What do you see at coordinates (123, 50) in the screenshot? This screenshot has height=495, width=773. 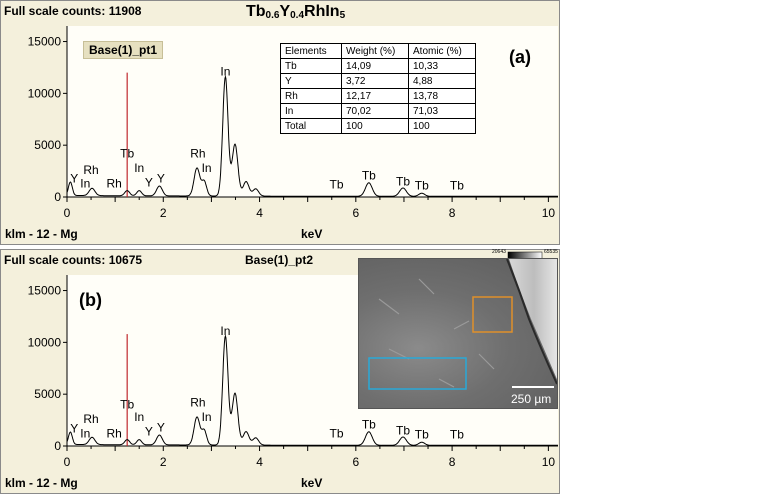 I see `spot-label-a: Base(1)_pt1` at bounding box center [123, 50].